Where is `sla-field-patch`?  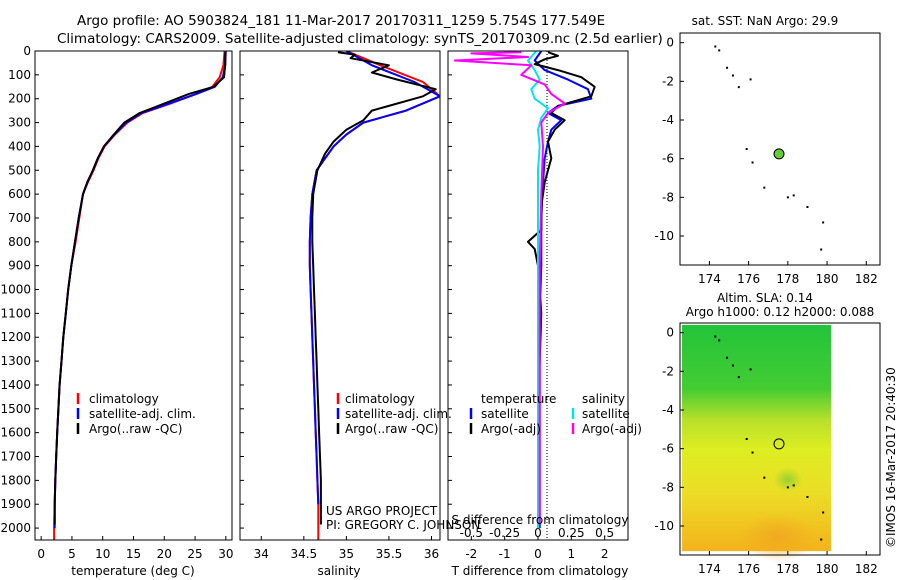 sla-field-patch is located at coordinates (787, 479).